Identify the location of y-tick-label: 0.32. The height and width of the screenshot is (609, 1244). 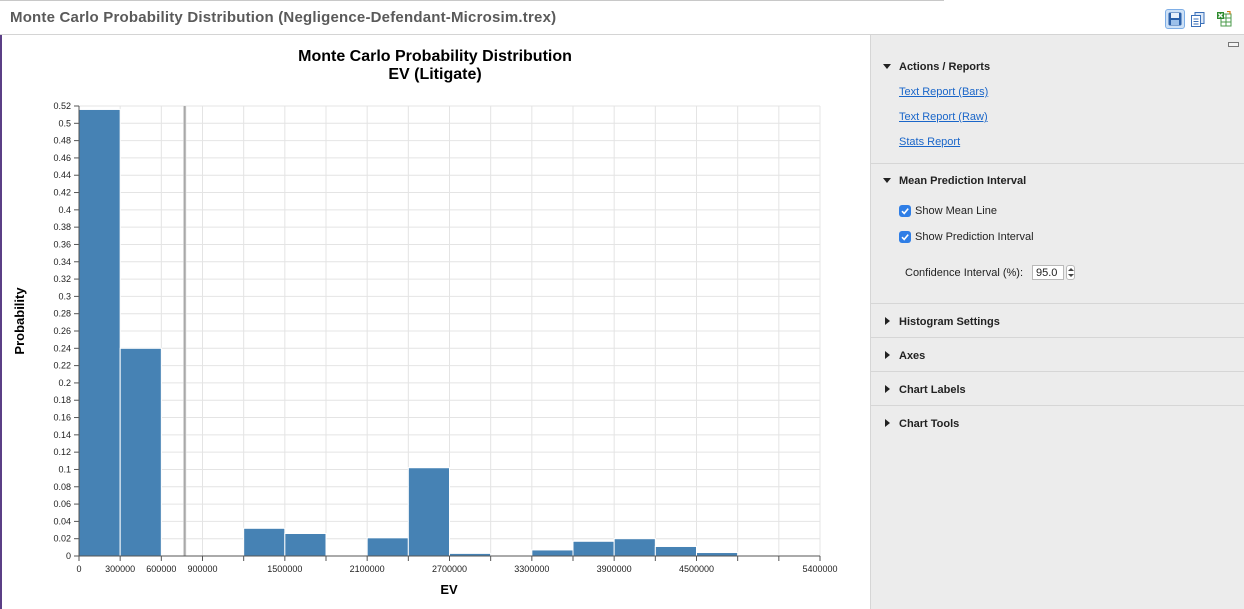
(62, 279).